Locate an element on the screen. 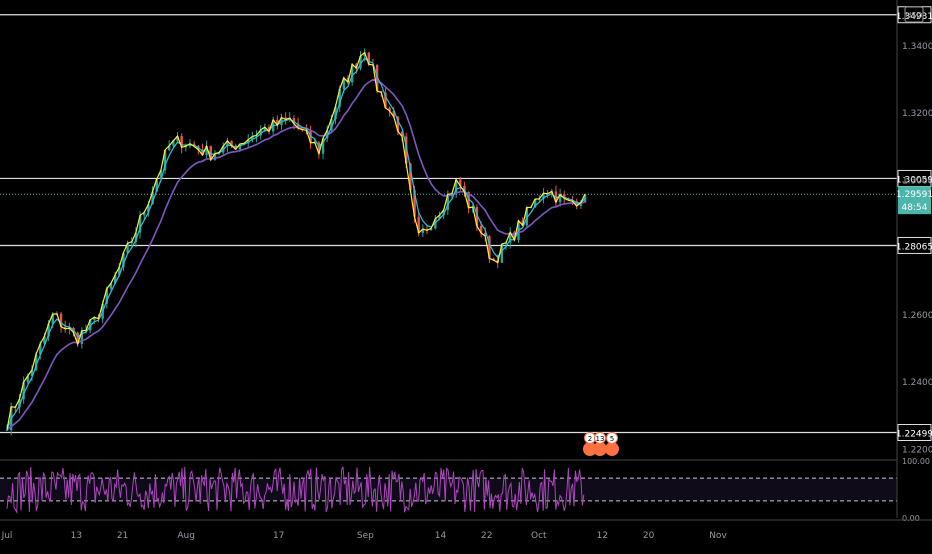  level-price-label: 1.22499 is located at coordinates (914, 434).